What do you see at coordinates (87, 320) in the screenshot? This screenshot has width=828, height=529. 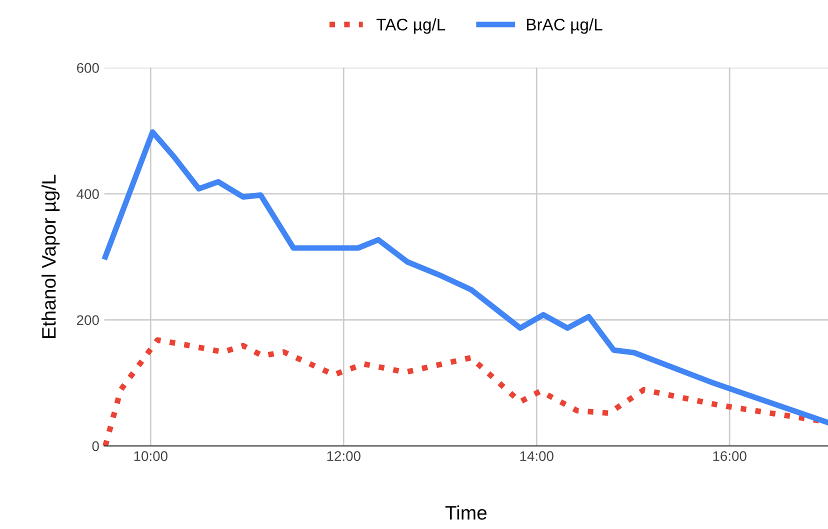 I see `y-tick-label: 200` at bounding box center [87, 320].